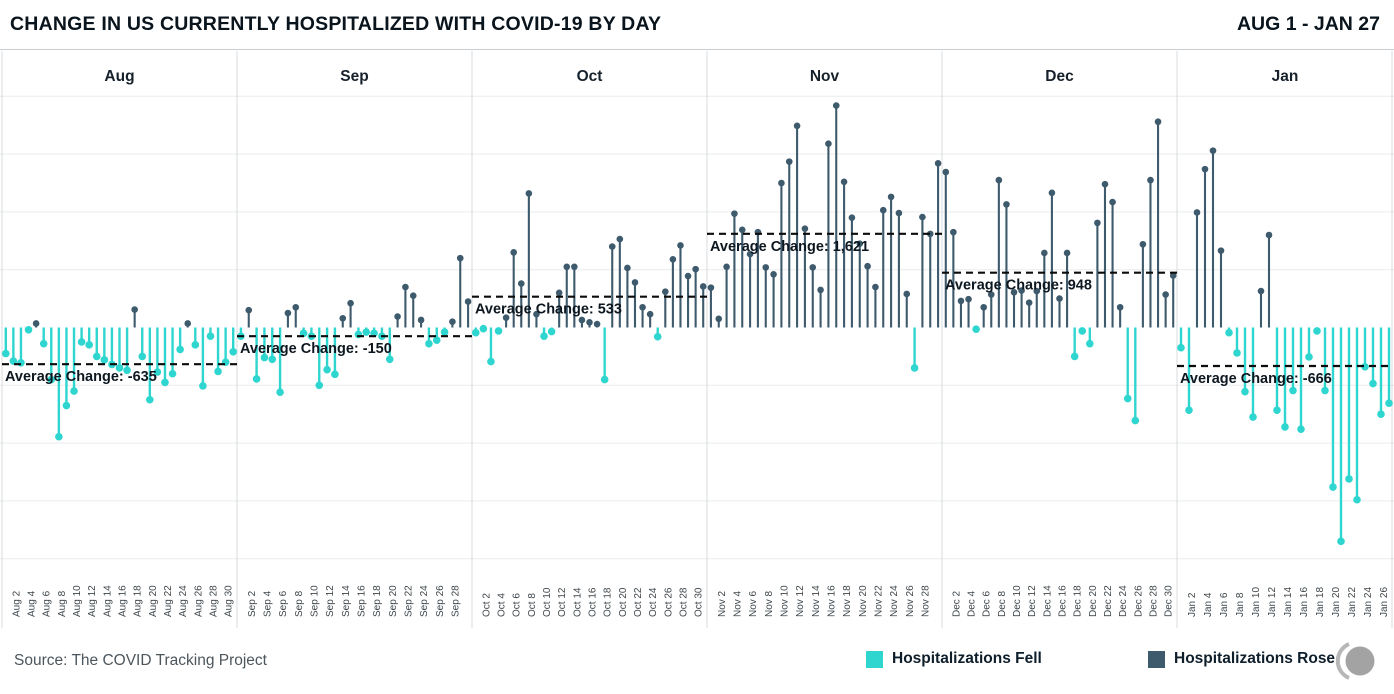  I want to click on legend-swatch-rose, so click(1156, 659).